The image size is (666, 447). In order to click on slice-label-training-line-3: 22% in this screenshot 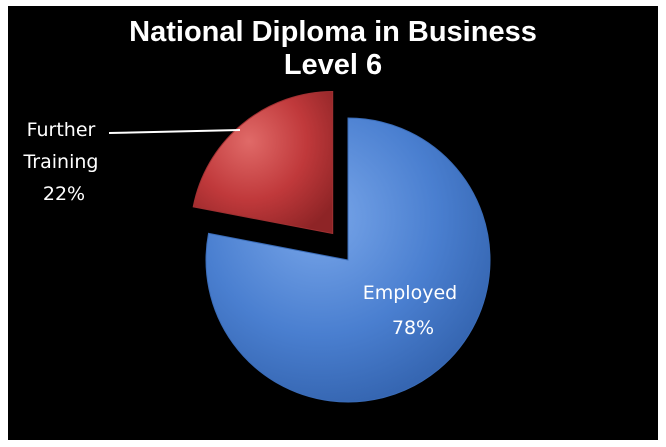, I will do `click(64, 194)`.